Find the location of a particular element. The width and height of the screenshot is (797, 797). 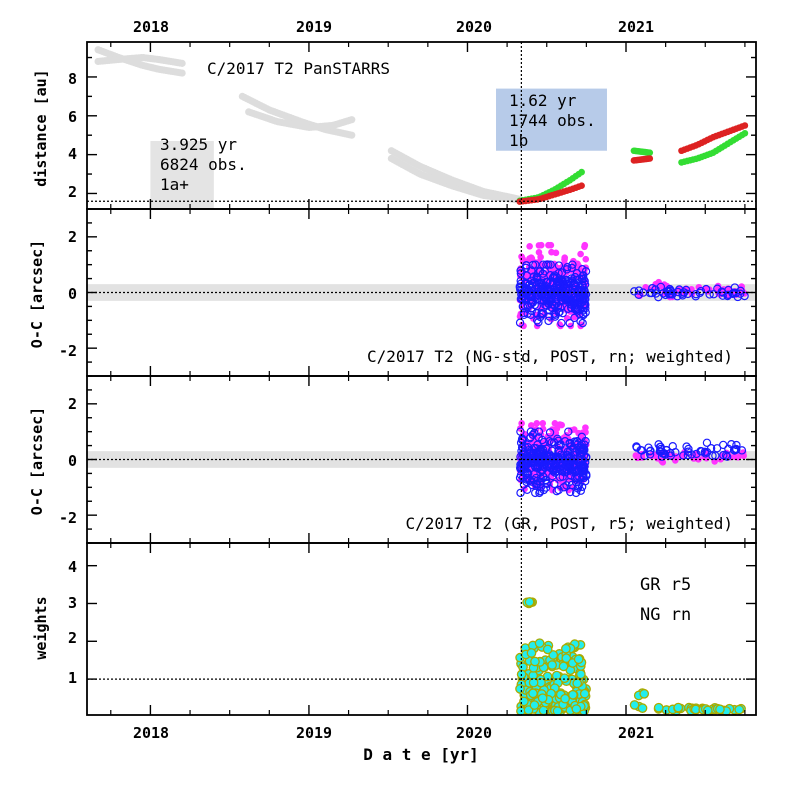

distance-point-s2-g0 is located at coordinates (581, 185).